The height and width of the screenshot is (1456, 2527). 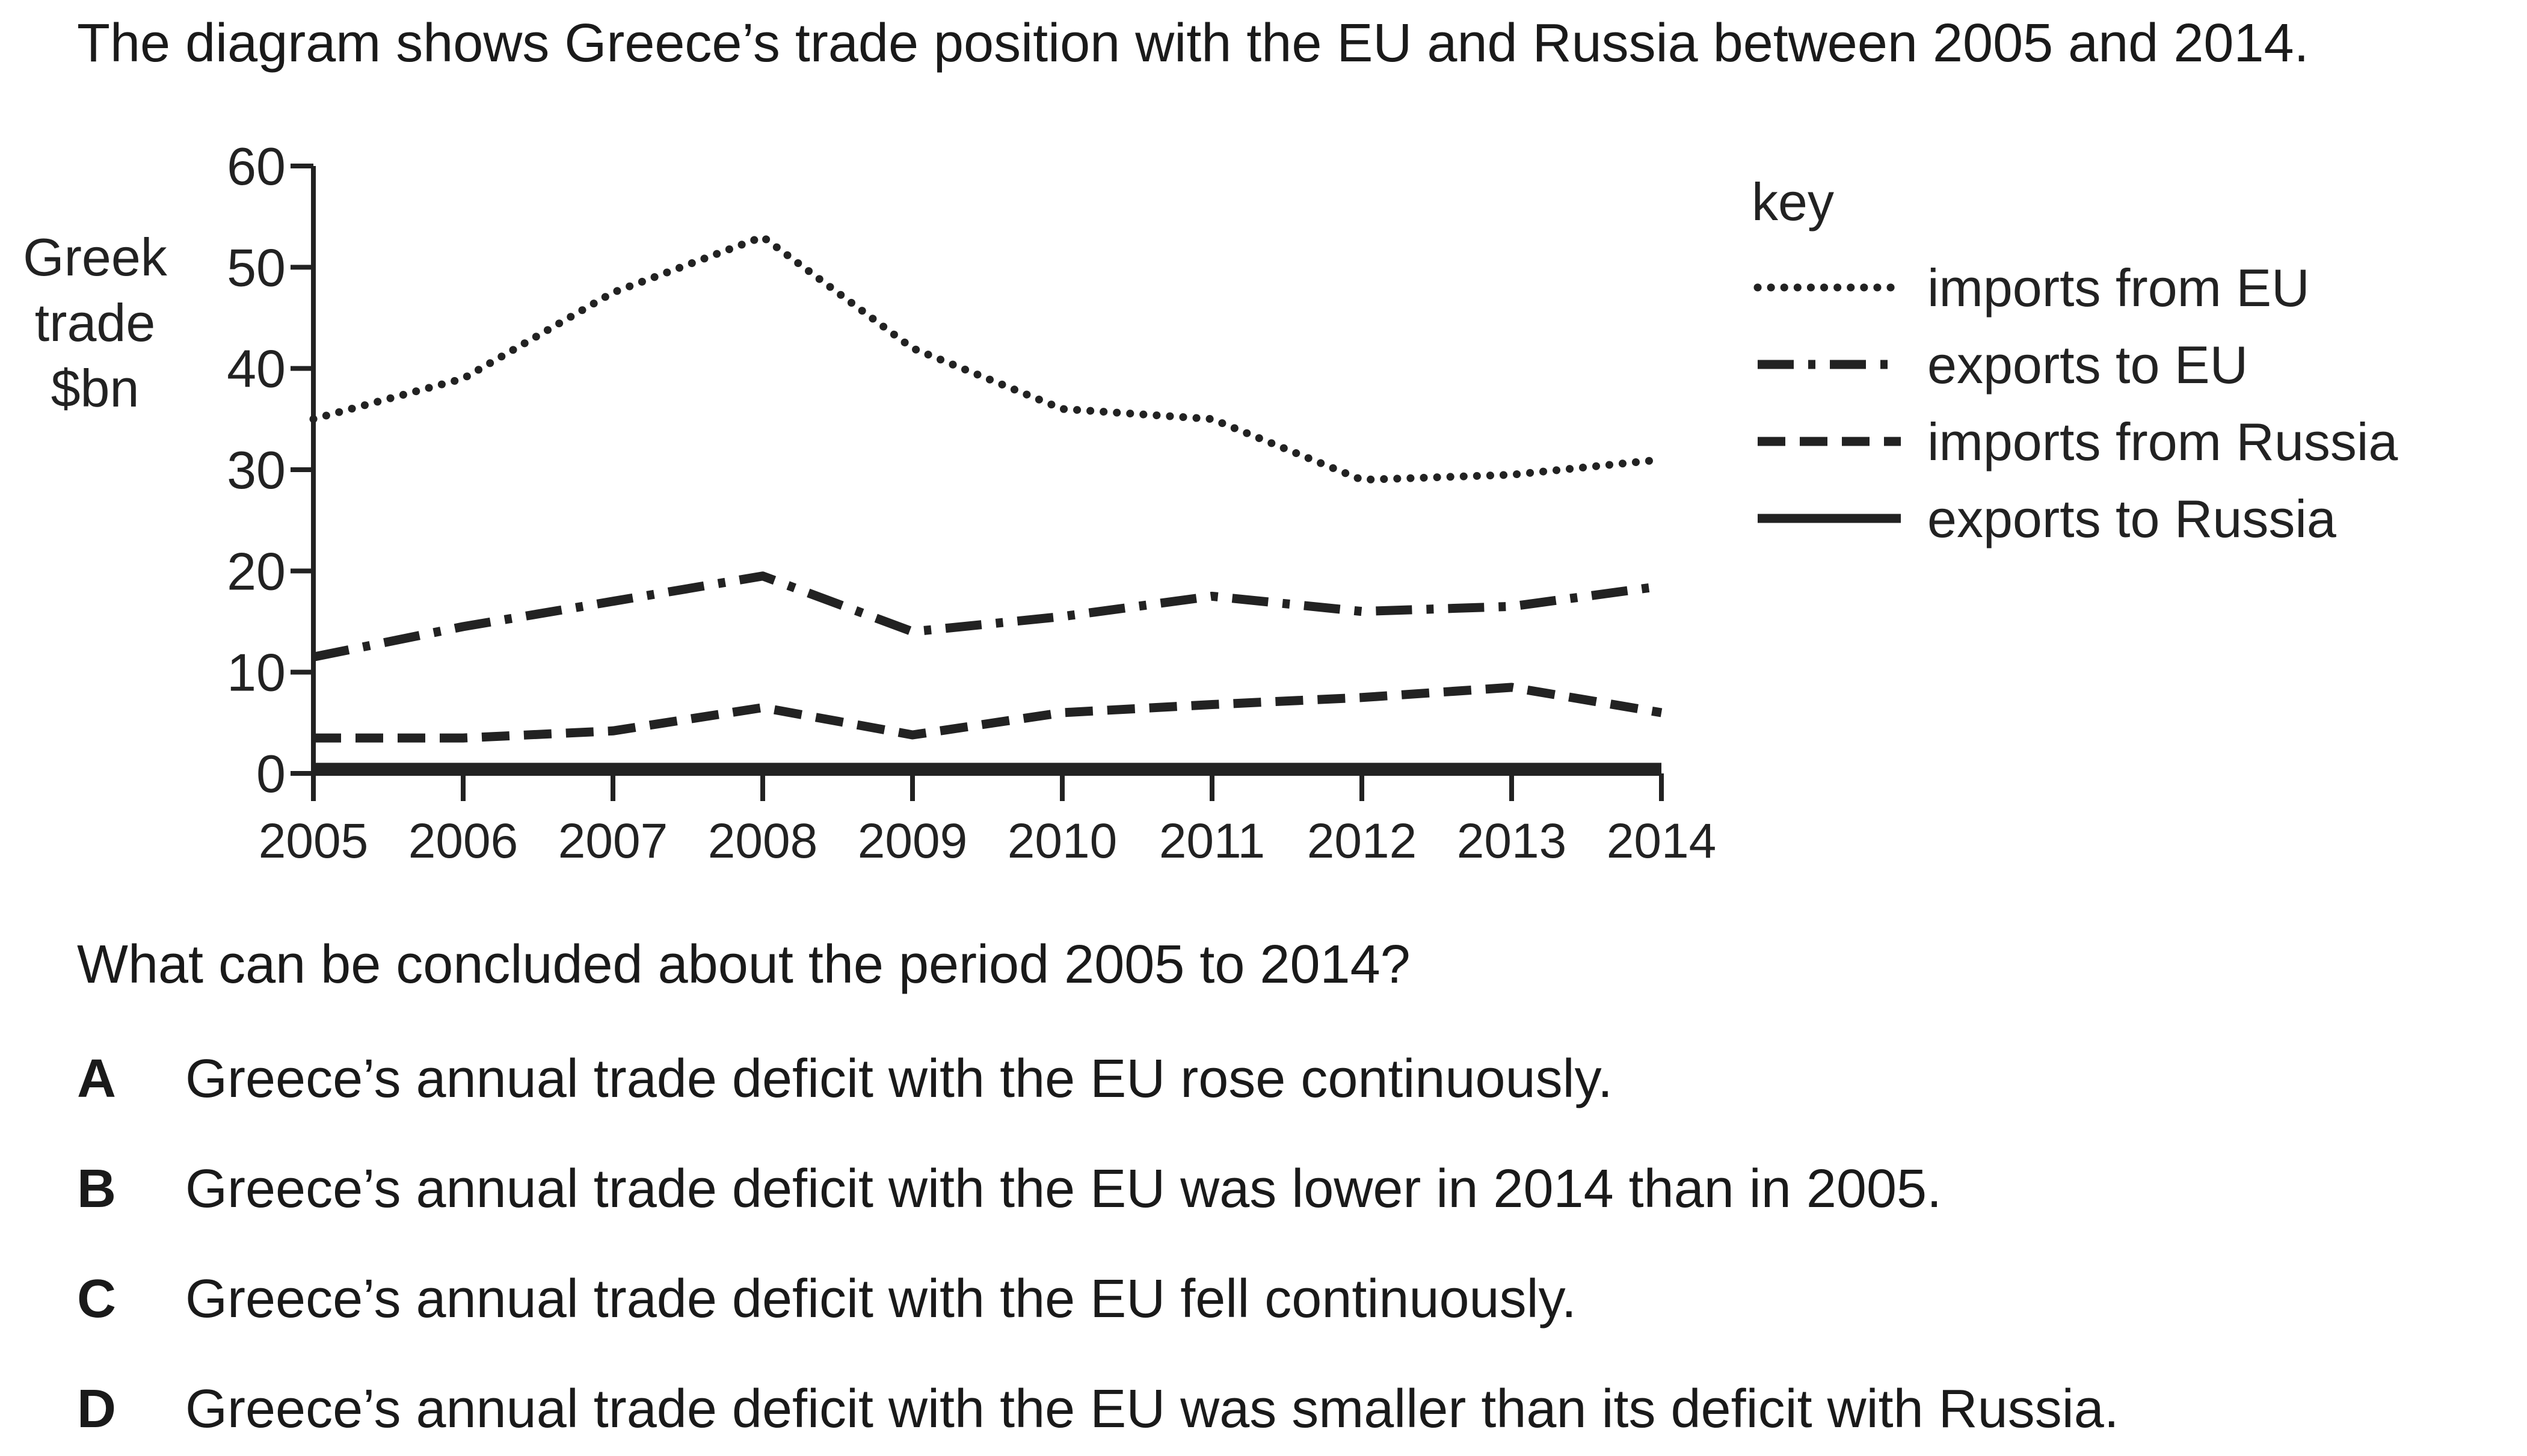 What do you see at coordinates (96, 1409) in the screenshot?
I see `option-letter: D` at bounding box center [96, 1409].